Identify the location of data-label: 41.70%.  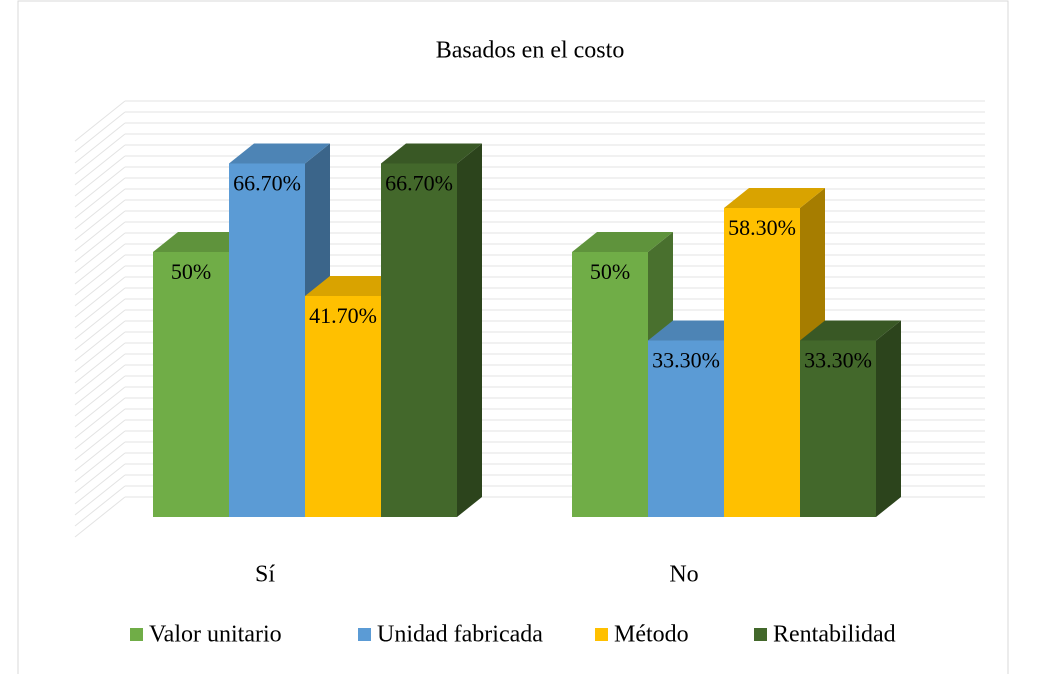
(343, 315).